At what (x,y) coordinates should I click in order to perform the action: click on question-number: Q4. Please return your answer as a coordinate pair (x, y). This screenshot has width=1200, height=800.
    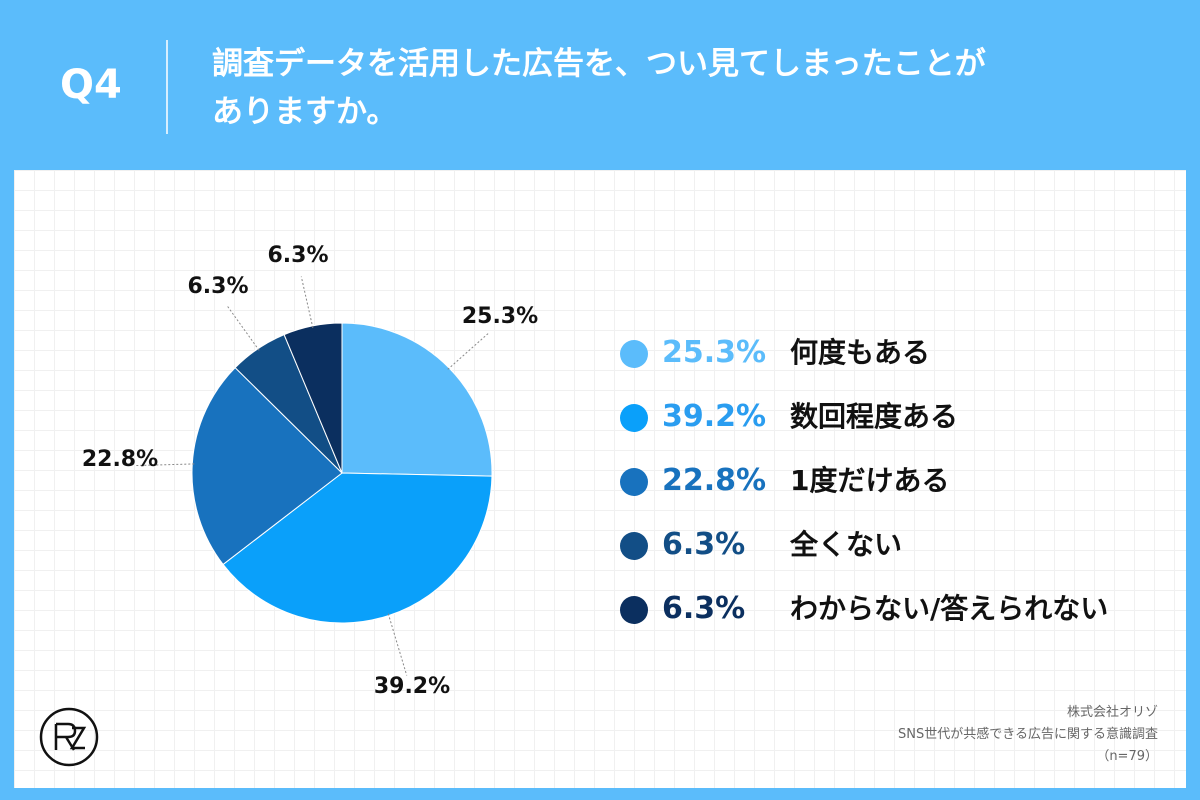
    Looking at the image, I should click on (91, 85).